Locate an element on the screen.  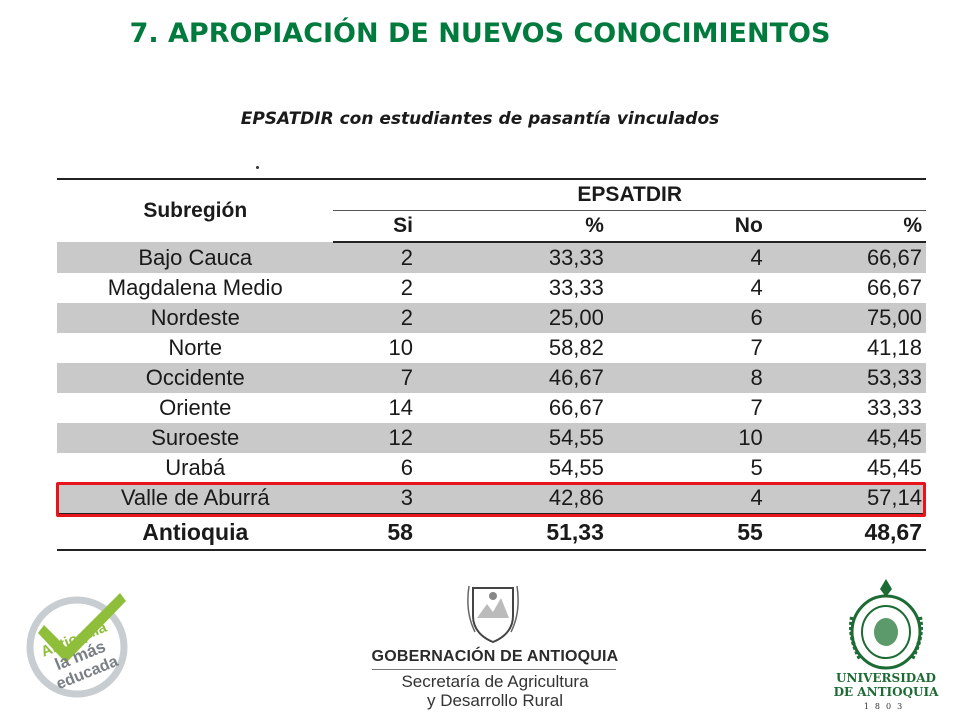
divider is located at coordinates (494, 669).